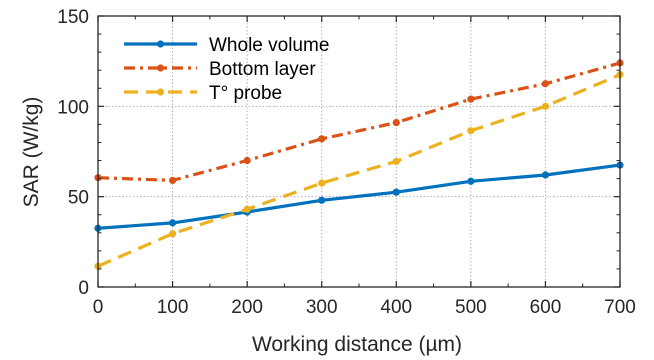 The height and width of the screenshot is (360, 654). I want to click on x-tick-label: 500, so click(471, 307).